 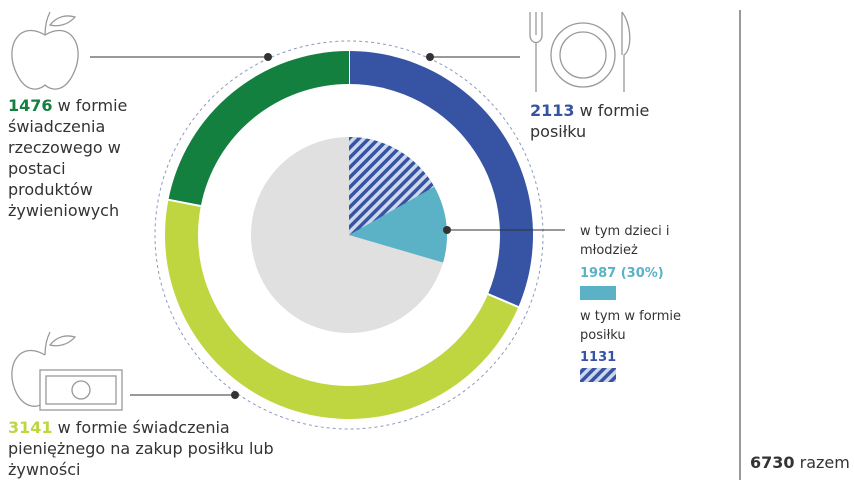 What do you see at coordinates (45, 50) in the screenshot?
I see `apple-icon` at bounding box center [45, 50].